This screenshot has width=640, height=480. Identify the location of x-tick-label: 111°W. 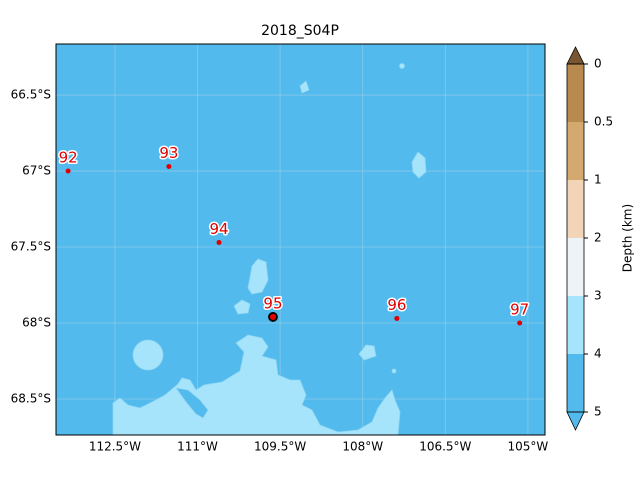
(197, 447).